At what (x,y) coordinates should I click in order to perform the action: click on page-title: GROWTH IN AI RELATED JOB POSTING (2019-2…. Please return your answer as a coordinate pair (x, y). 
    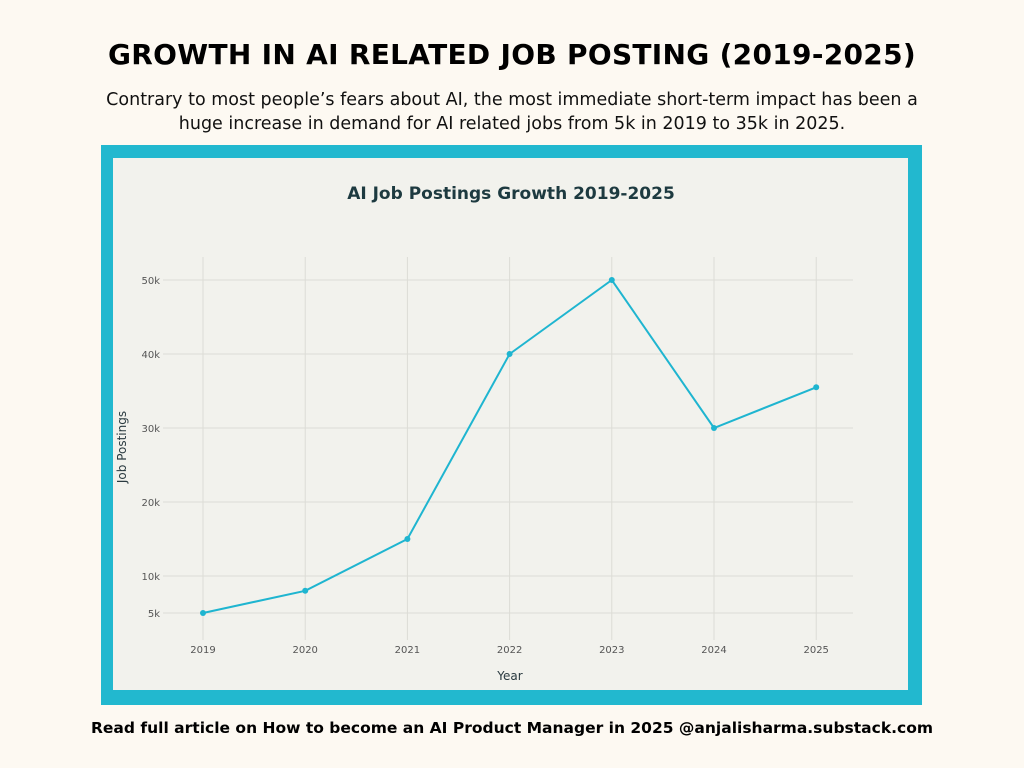
    Looking at the image, I should click on (512, 54).